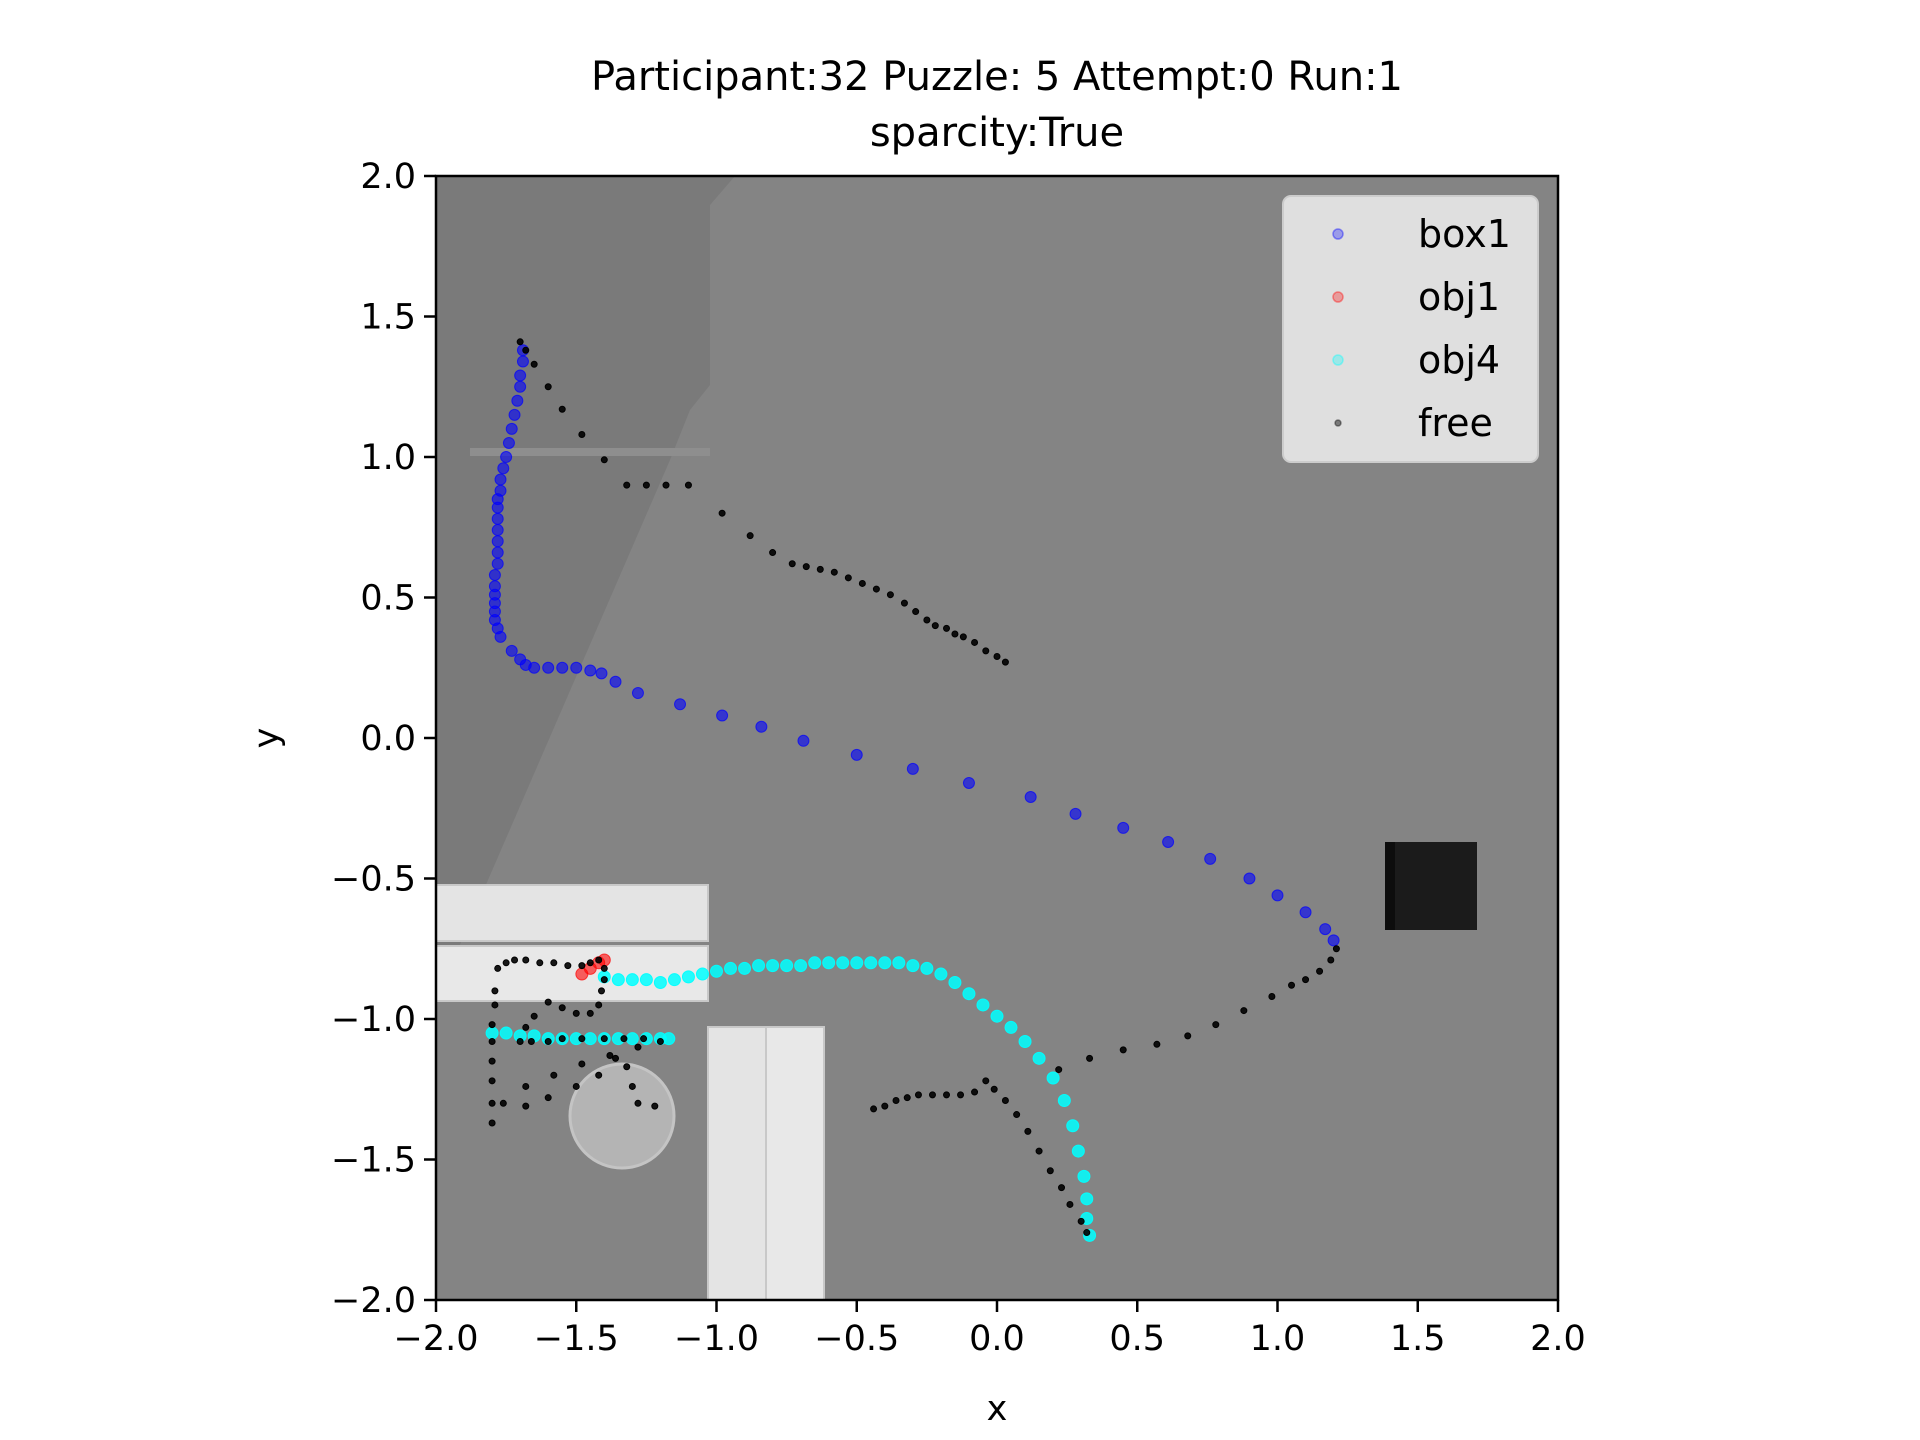 This screenshot has height=1440, width=1920. I want to click on y-tick-label: 0.5, so click(388, 599).